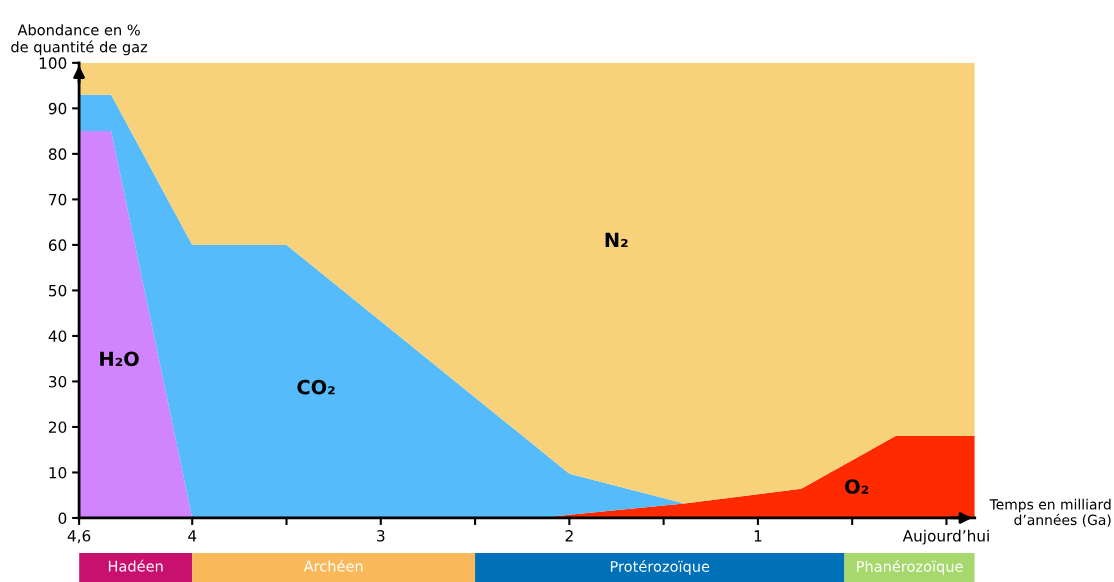 This screenshot has width=1114, height=582. What do you see at coordinates (381, 536) in the screenshot?
I see `x-tick-label: 3` at bounding box center [381, 536].